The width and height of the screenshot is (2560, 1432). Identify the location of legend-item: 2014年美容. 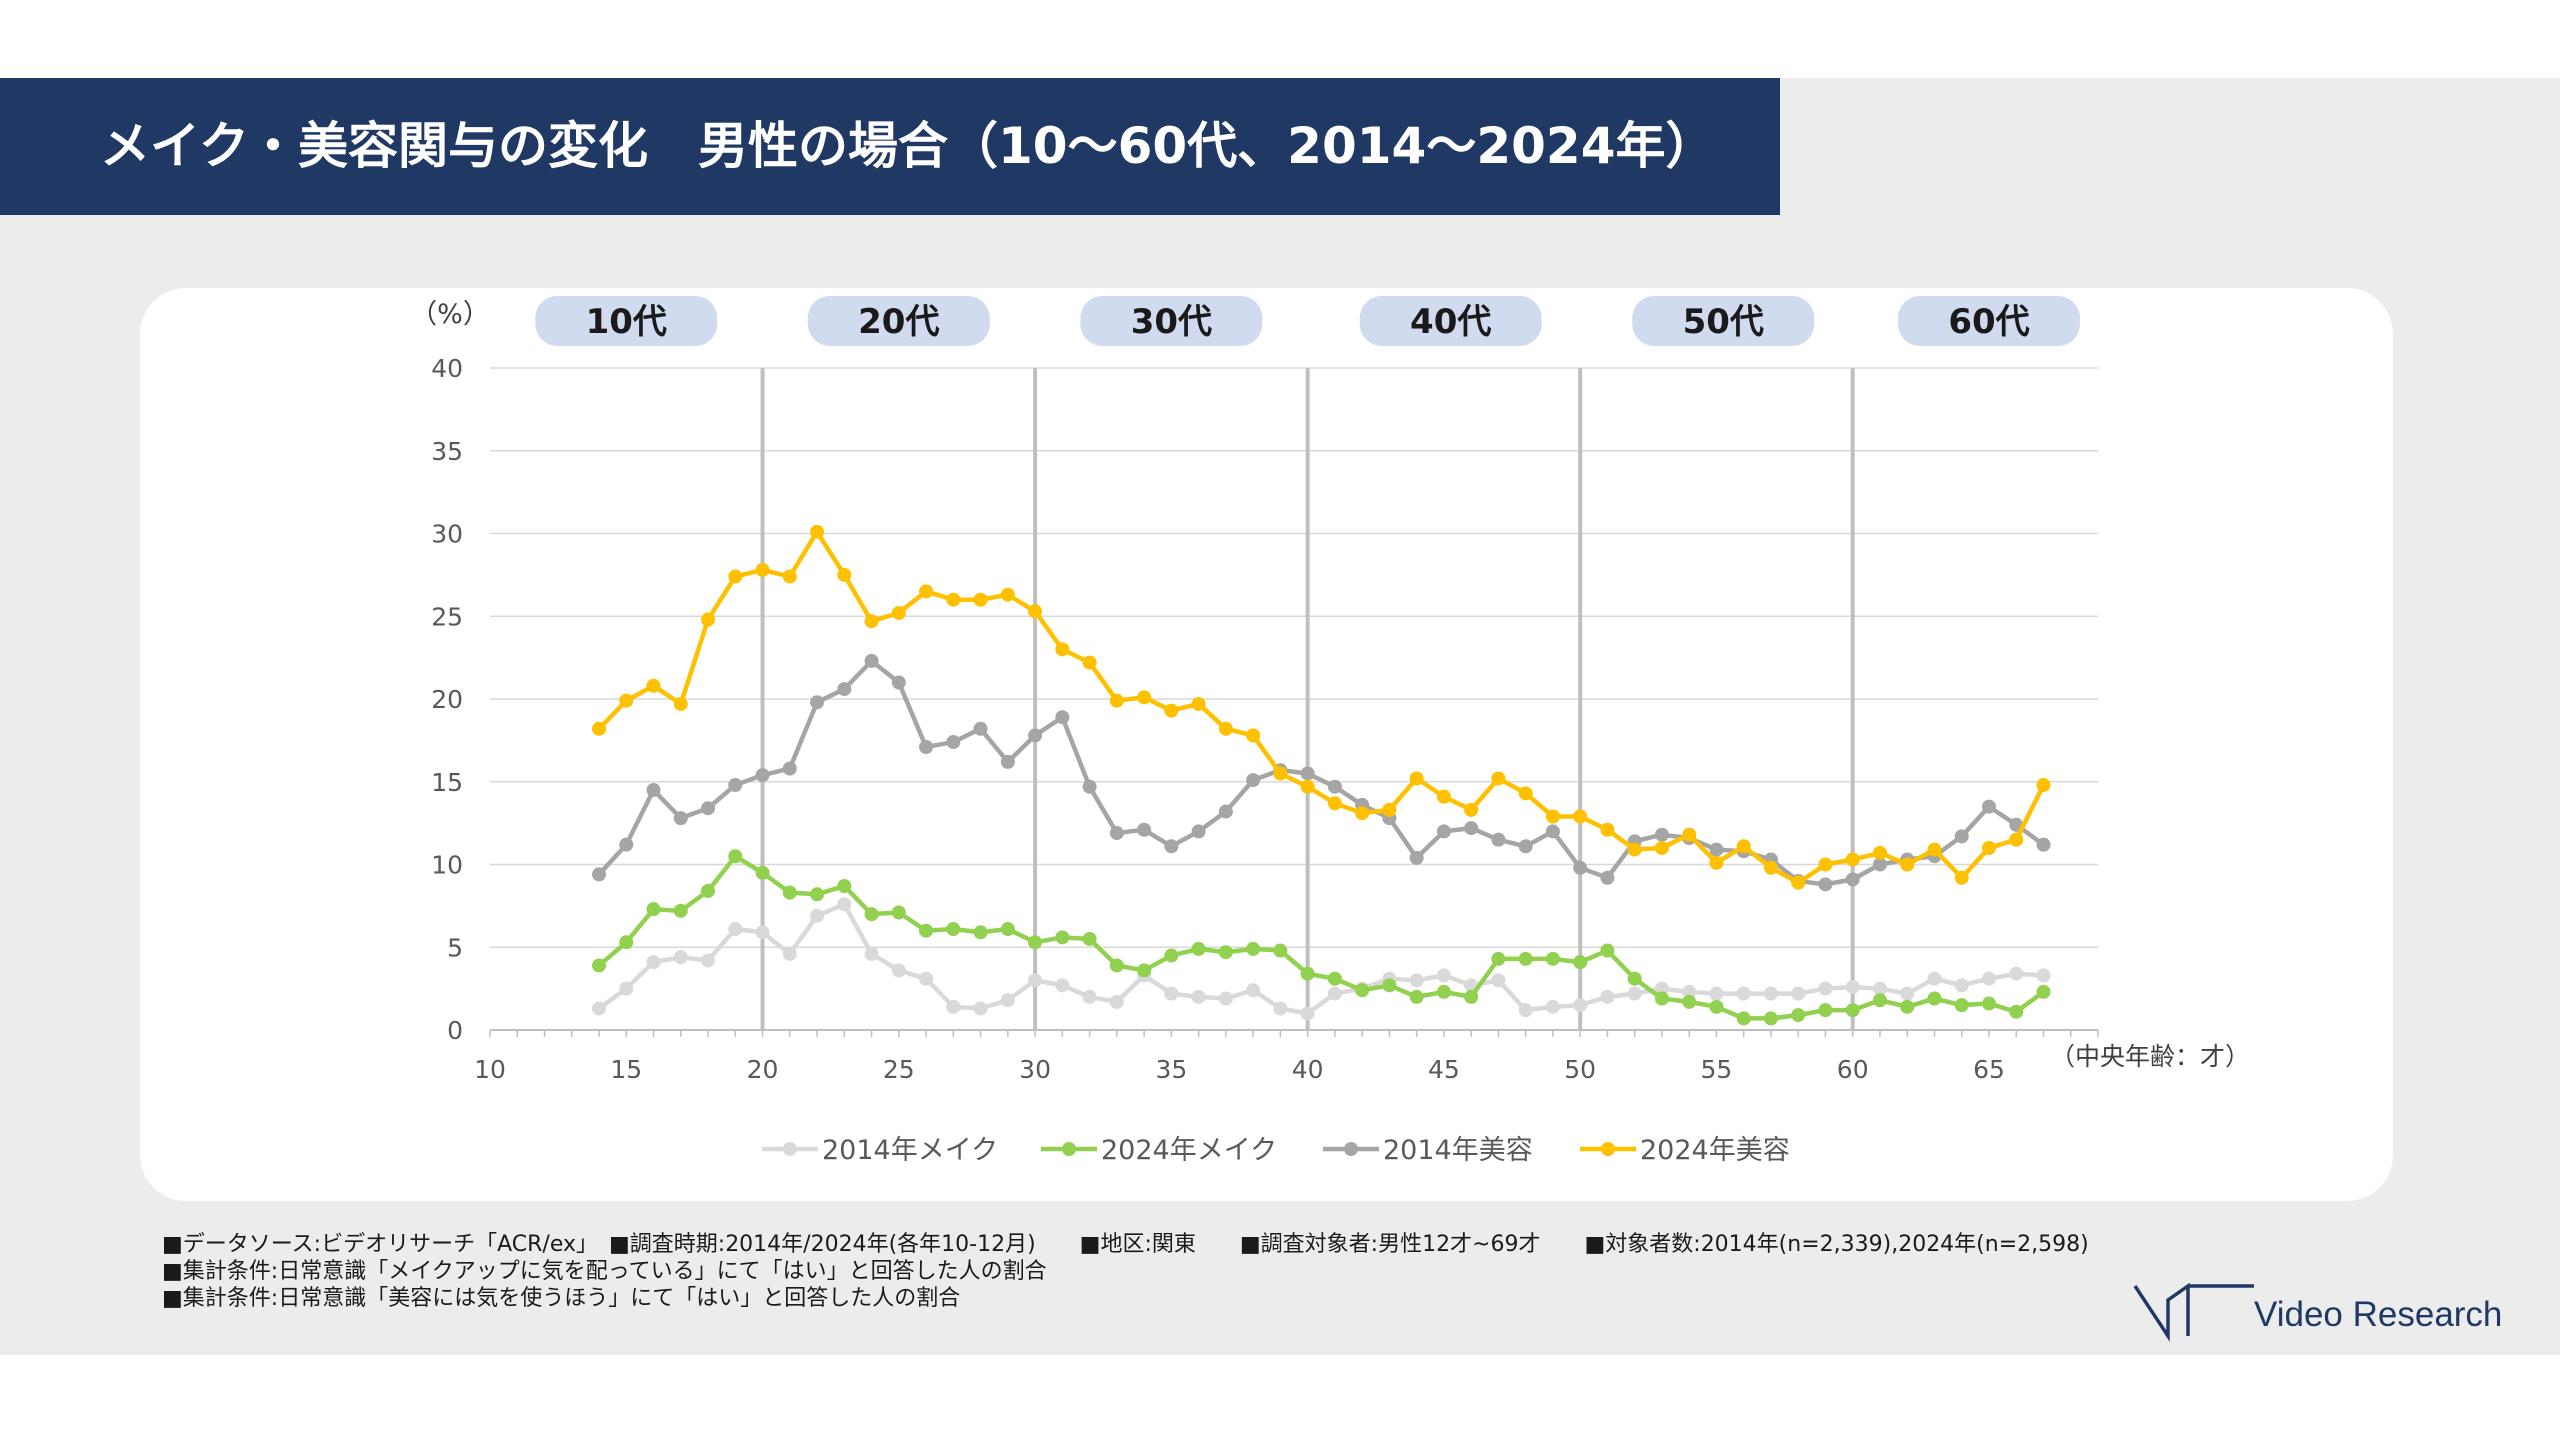
(1428, 1150).